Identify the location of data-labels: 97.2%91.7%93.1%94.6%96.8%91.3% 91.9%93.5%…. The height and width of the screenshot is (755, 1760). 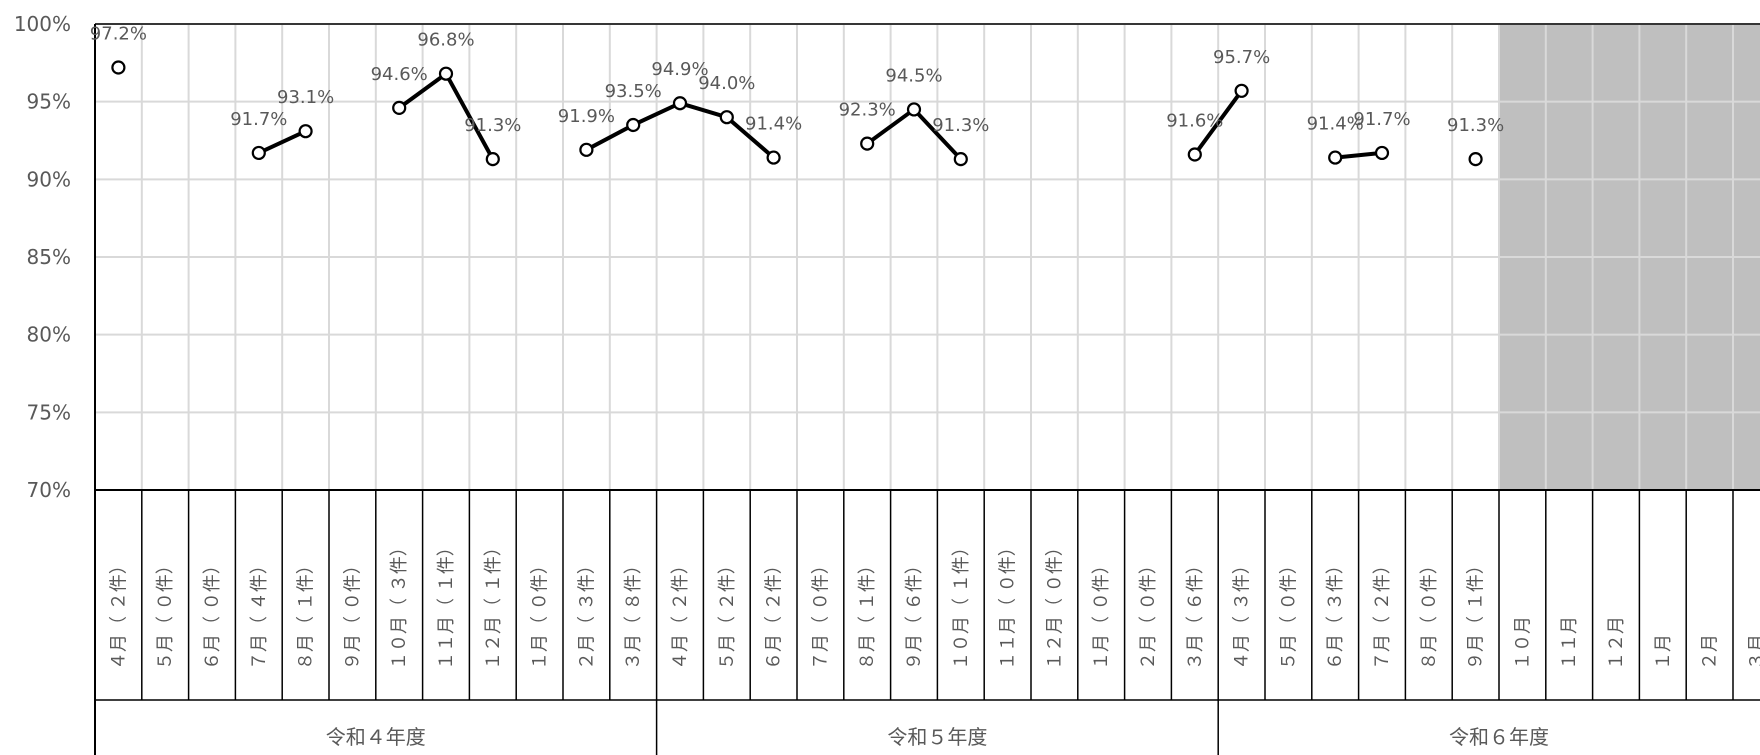
(797, 79).